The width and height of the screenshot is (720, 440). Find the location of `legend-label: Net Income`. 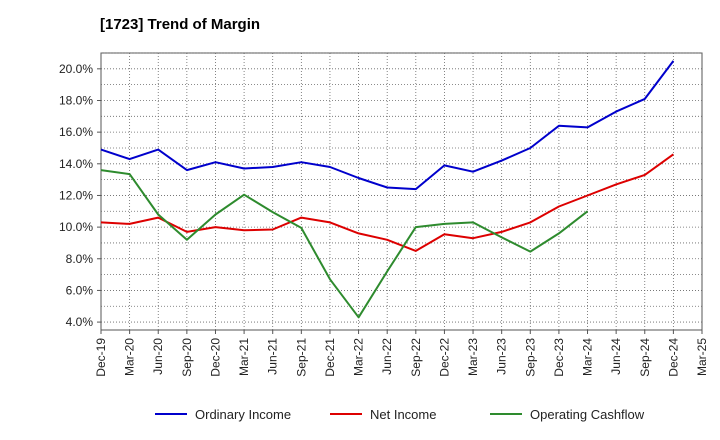

legend-label: Net Income is located at coordinates (403, 414).